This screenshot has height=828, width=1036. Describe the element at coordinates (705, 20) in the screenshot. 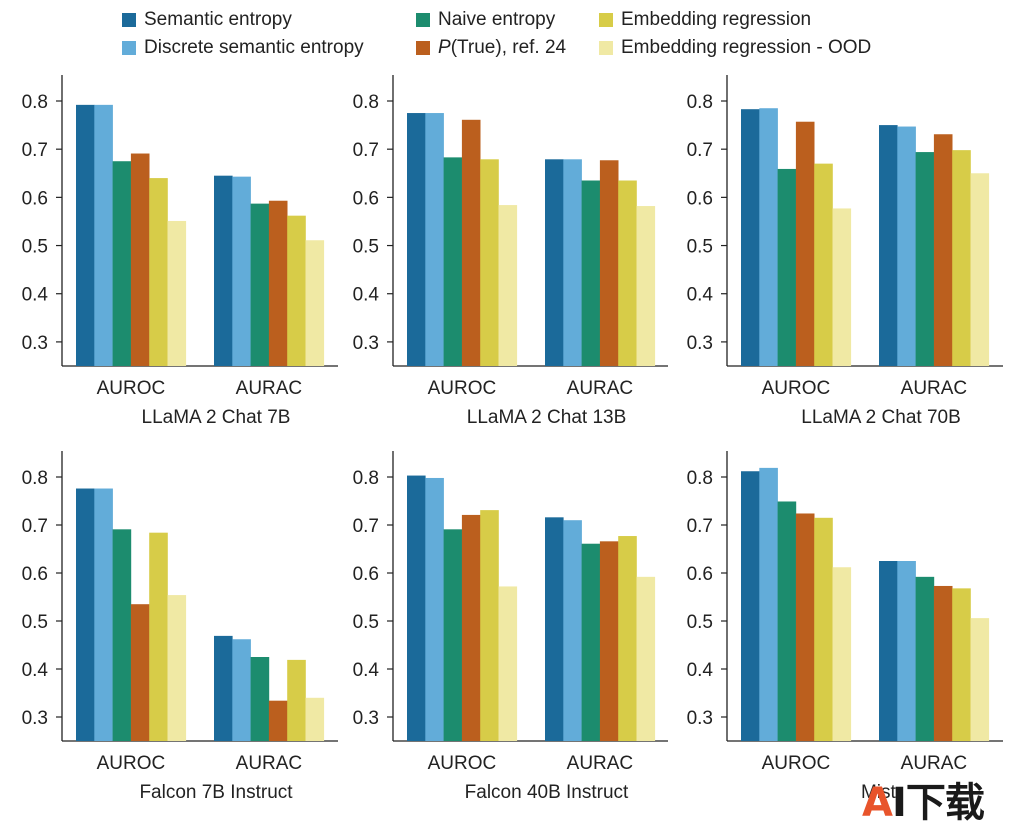

I see `legend-item: Embedding regression` at that location.